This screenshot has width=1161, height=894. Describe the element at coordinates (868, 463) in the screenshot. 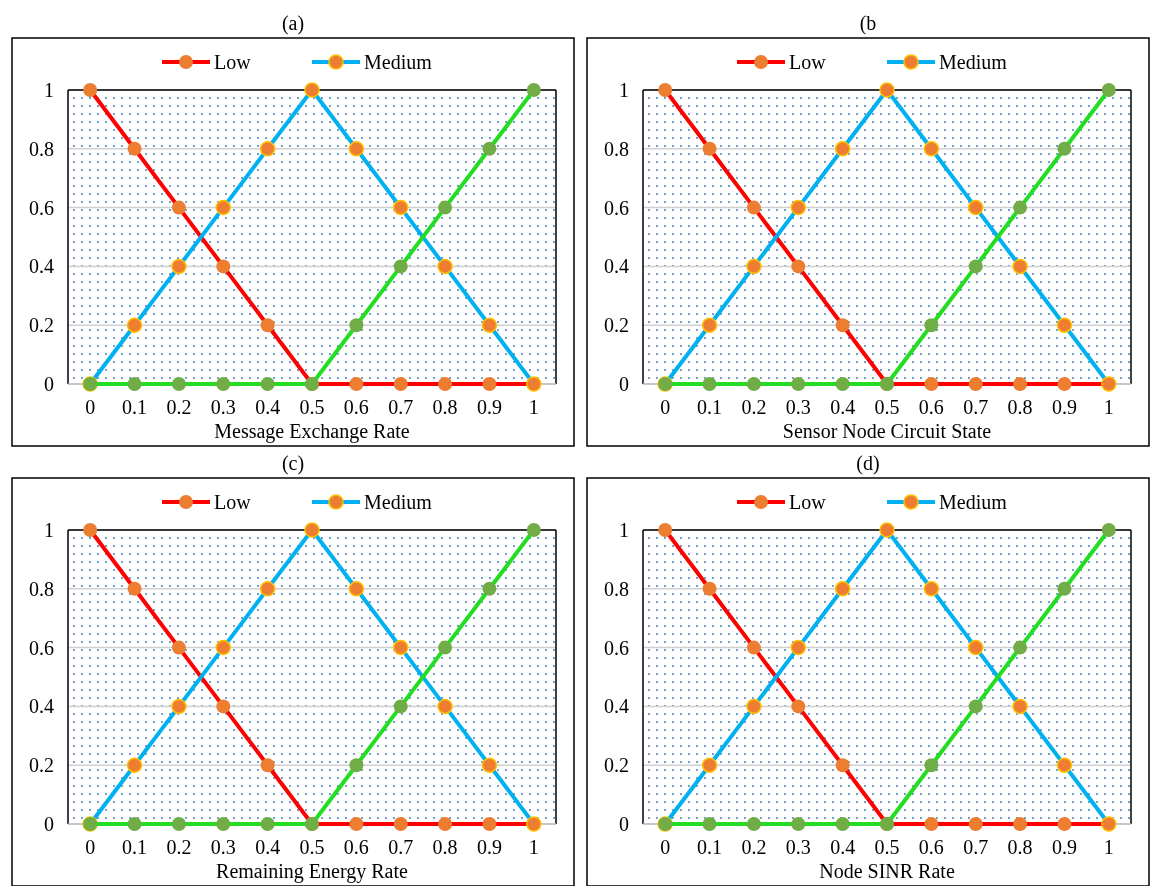

I see `chart-title: (d)` at that location.